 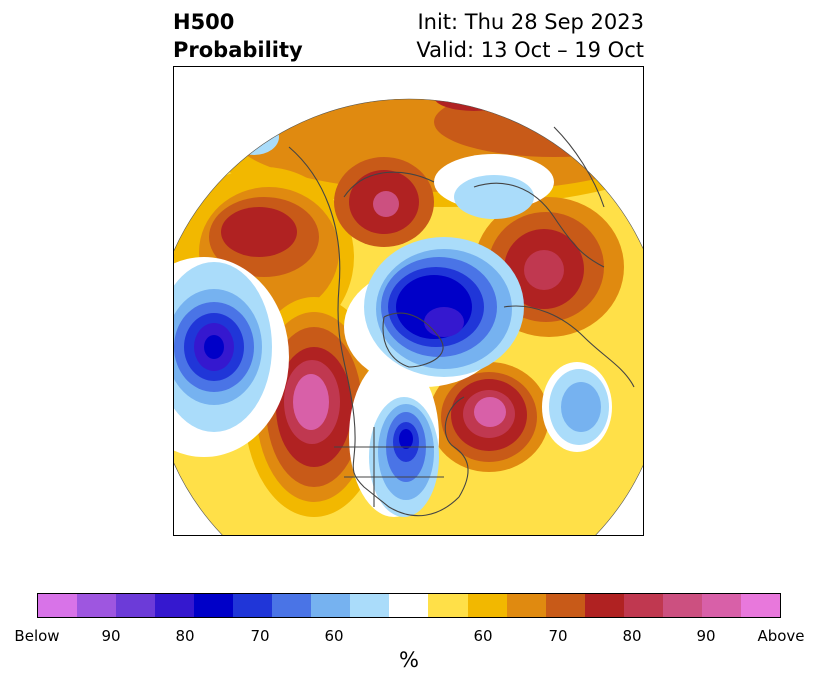 What do you see at coordinates (238, 50) in the screenshot?
I see `title-field: Probability` at bounding box center [238, 50].